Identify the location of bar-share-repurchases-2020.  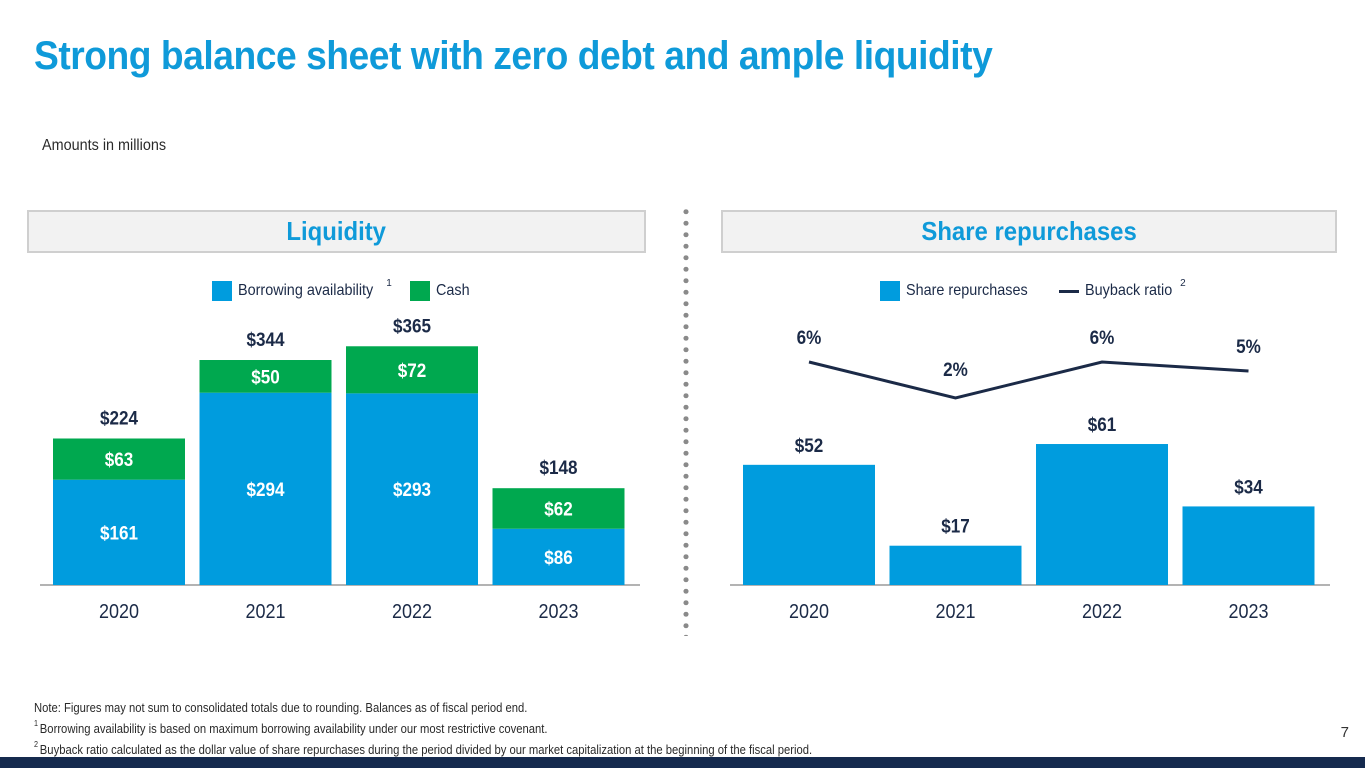
(809, 524).